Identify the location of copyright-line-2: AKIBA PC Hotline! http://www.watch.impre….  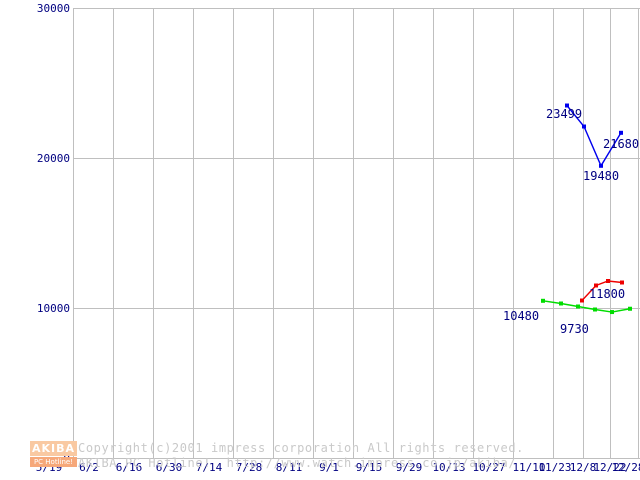
(297, 463).